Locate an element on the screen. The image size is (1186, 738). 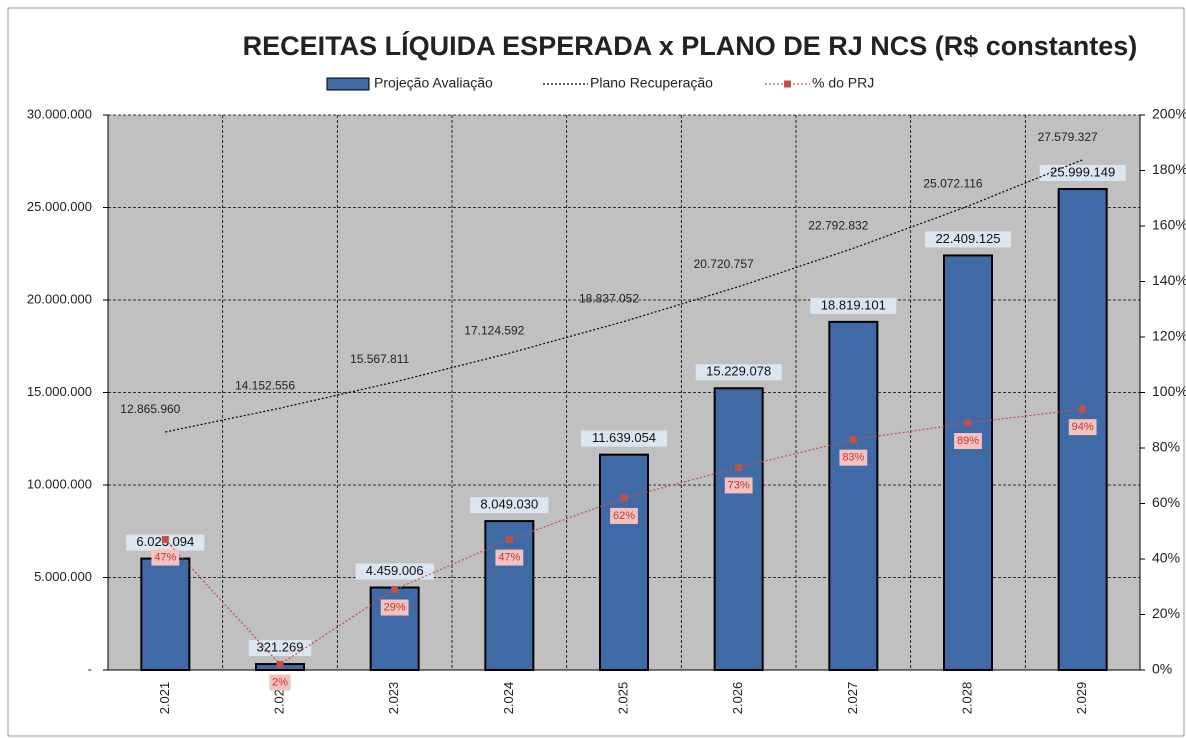
value-label: 25.072.116 is located at coordinates (952, 183).